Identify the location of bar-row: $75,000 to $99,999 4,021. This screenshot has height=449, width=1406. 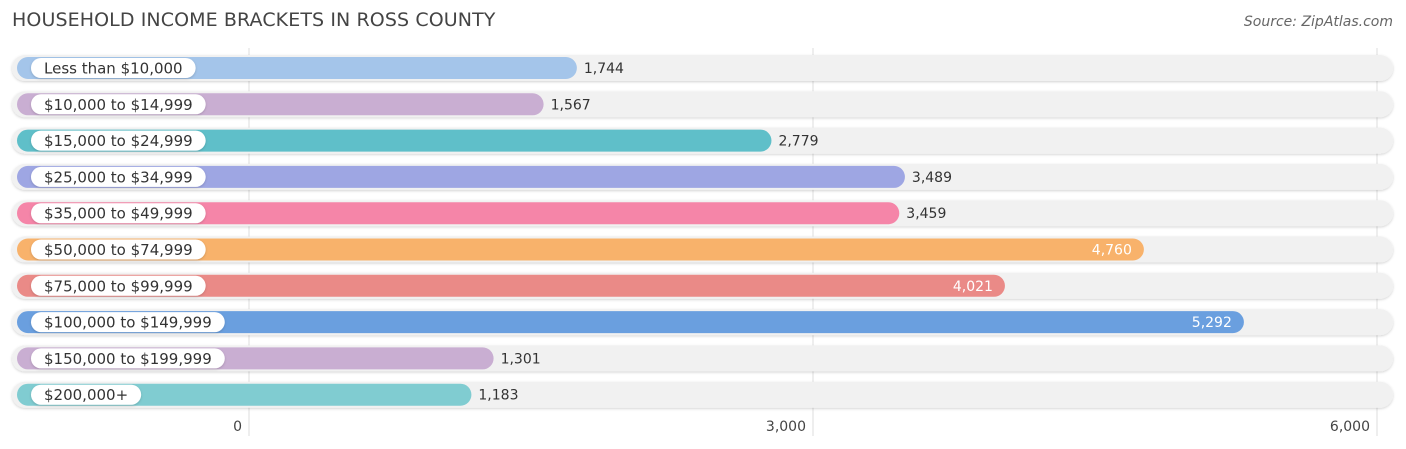
(702, 285).